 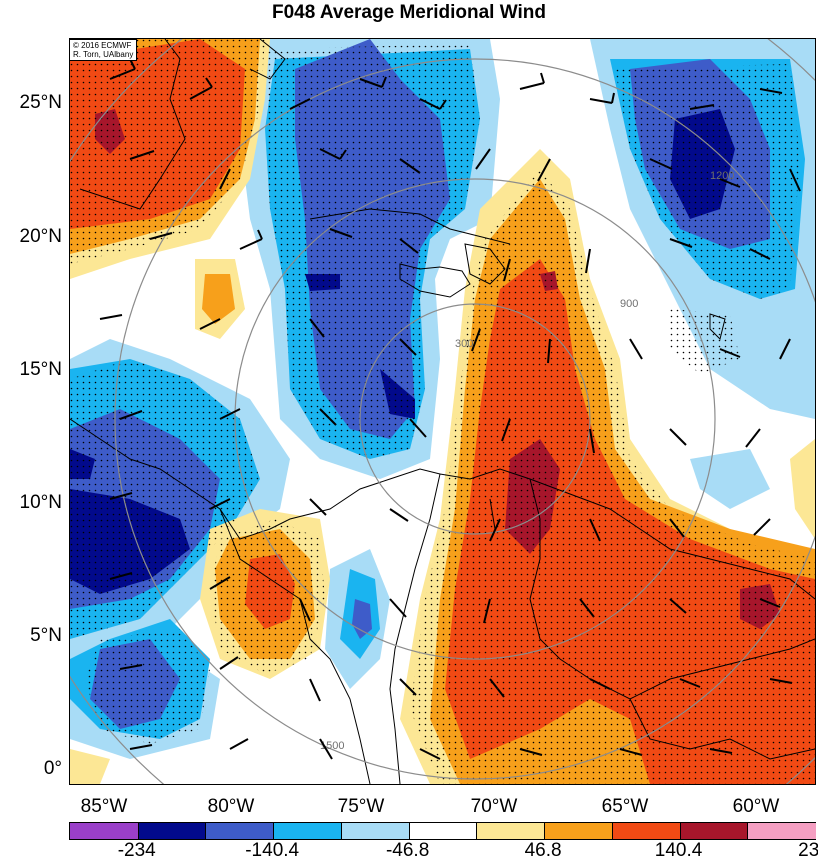 I want to click on ring-label-900: 900, so click(x=629, y=304).